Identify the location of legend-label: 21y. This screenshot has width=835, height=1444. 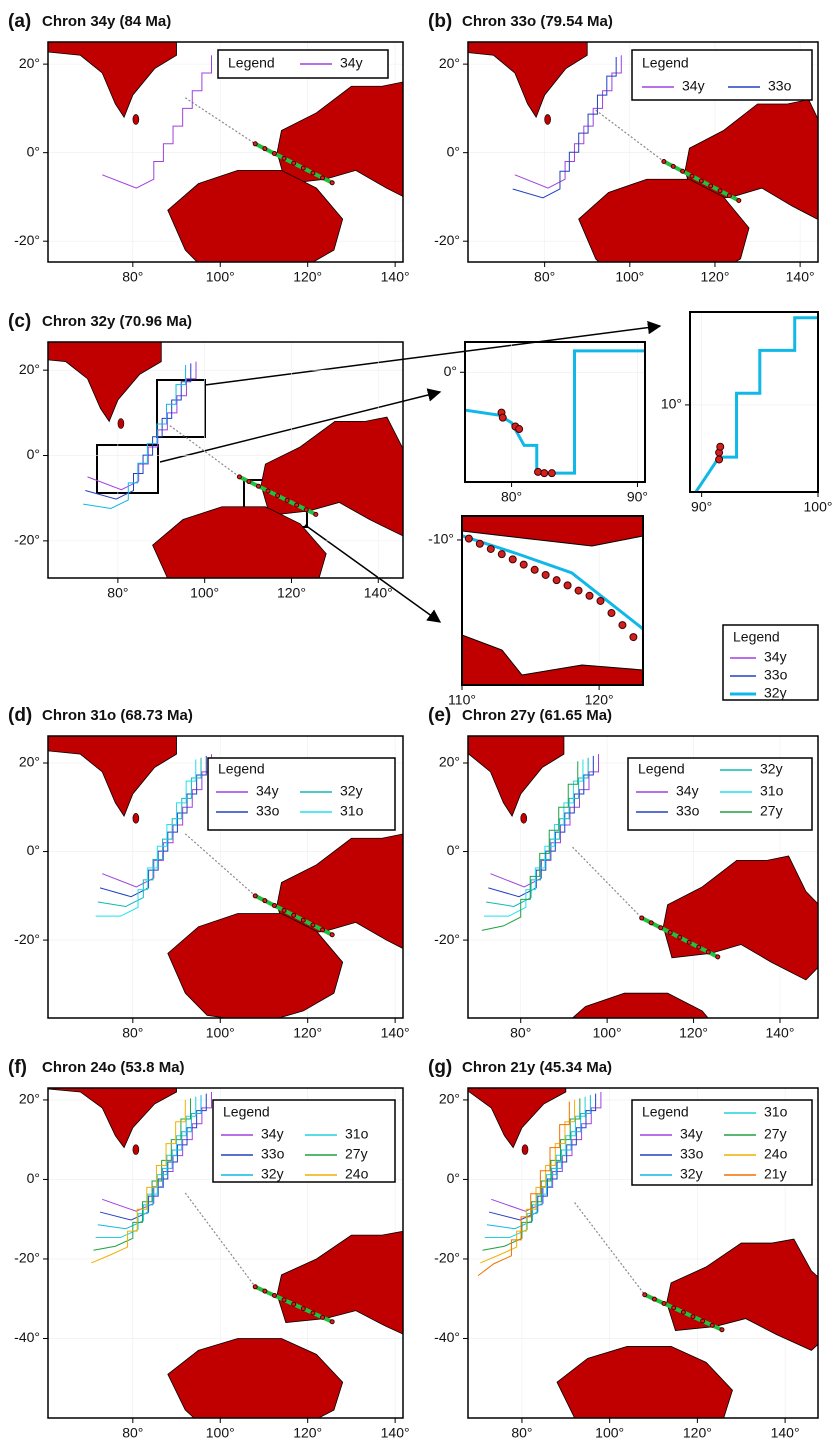
(775, 1174).